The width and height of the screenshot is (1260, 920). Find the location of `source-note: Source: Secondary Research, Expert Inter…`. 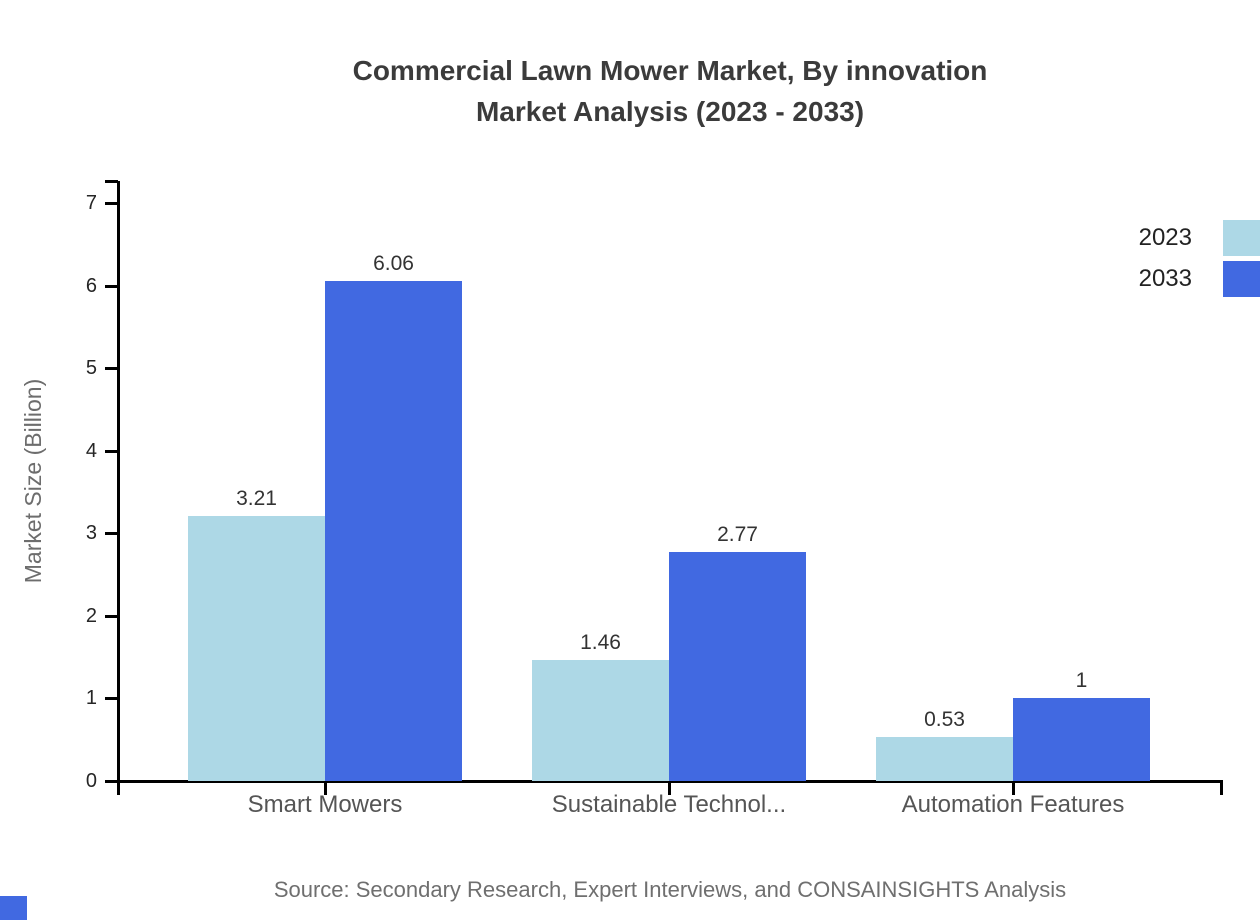

source-note: Source: Secondary Research, Expert Inter… is located at coordinates (670, 889).